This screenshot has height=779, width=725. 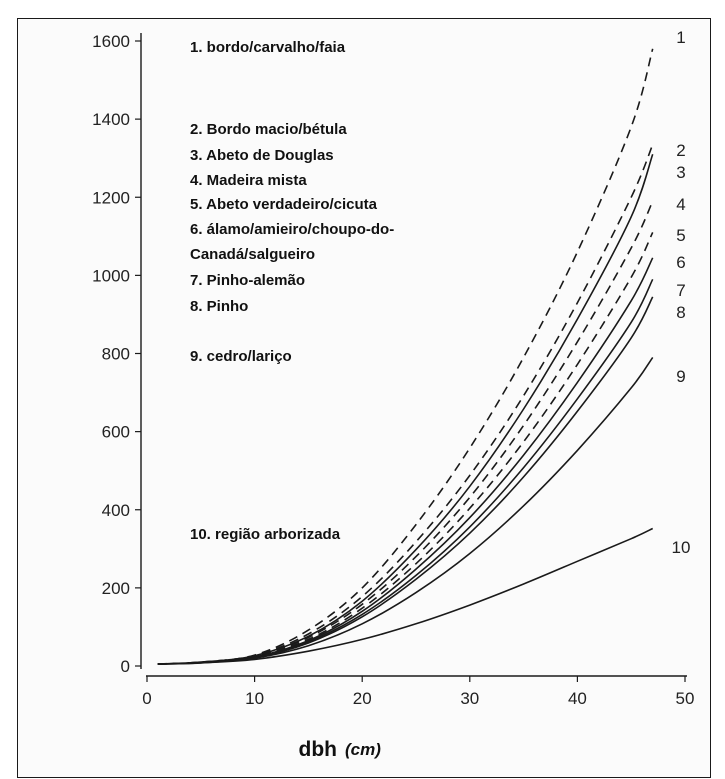 What do you see at coordinates (116, 588) in the screenshot?
I see `y-tick-label: 200` at bounding box center [116, 588].